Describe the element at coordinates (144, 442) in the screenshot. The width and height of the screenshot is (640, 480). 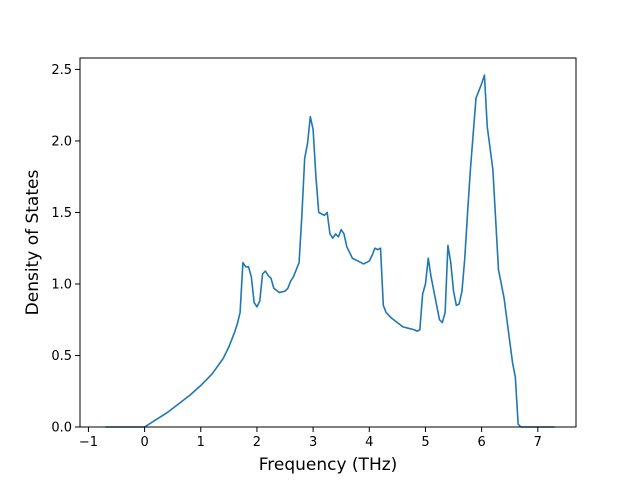
I see `x-tick-label: 0` at that location.